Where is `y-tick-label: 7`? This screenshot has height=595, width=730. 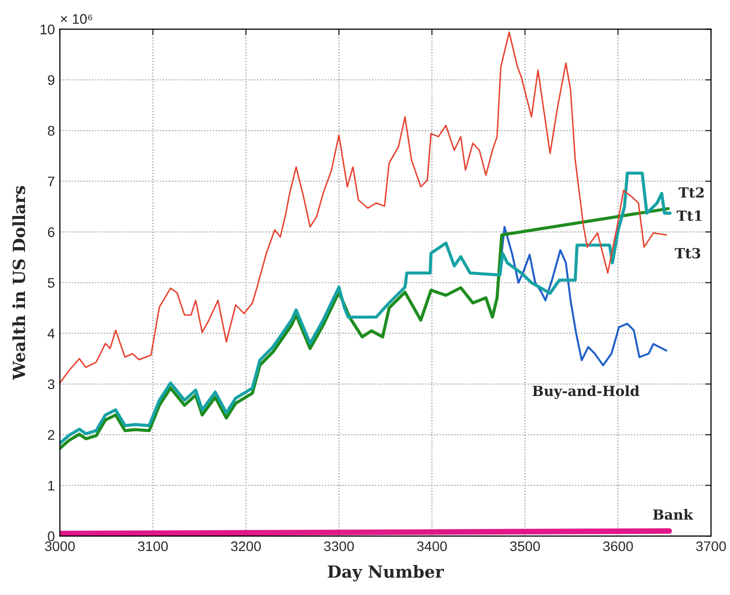 y-tick-label: 7 is located at coordinates (51, 181).